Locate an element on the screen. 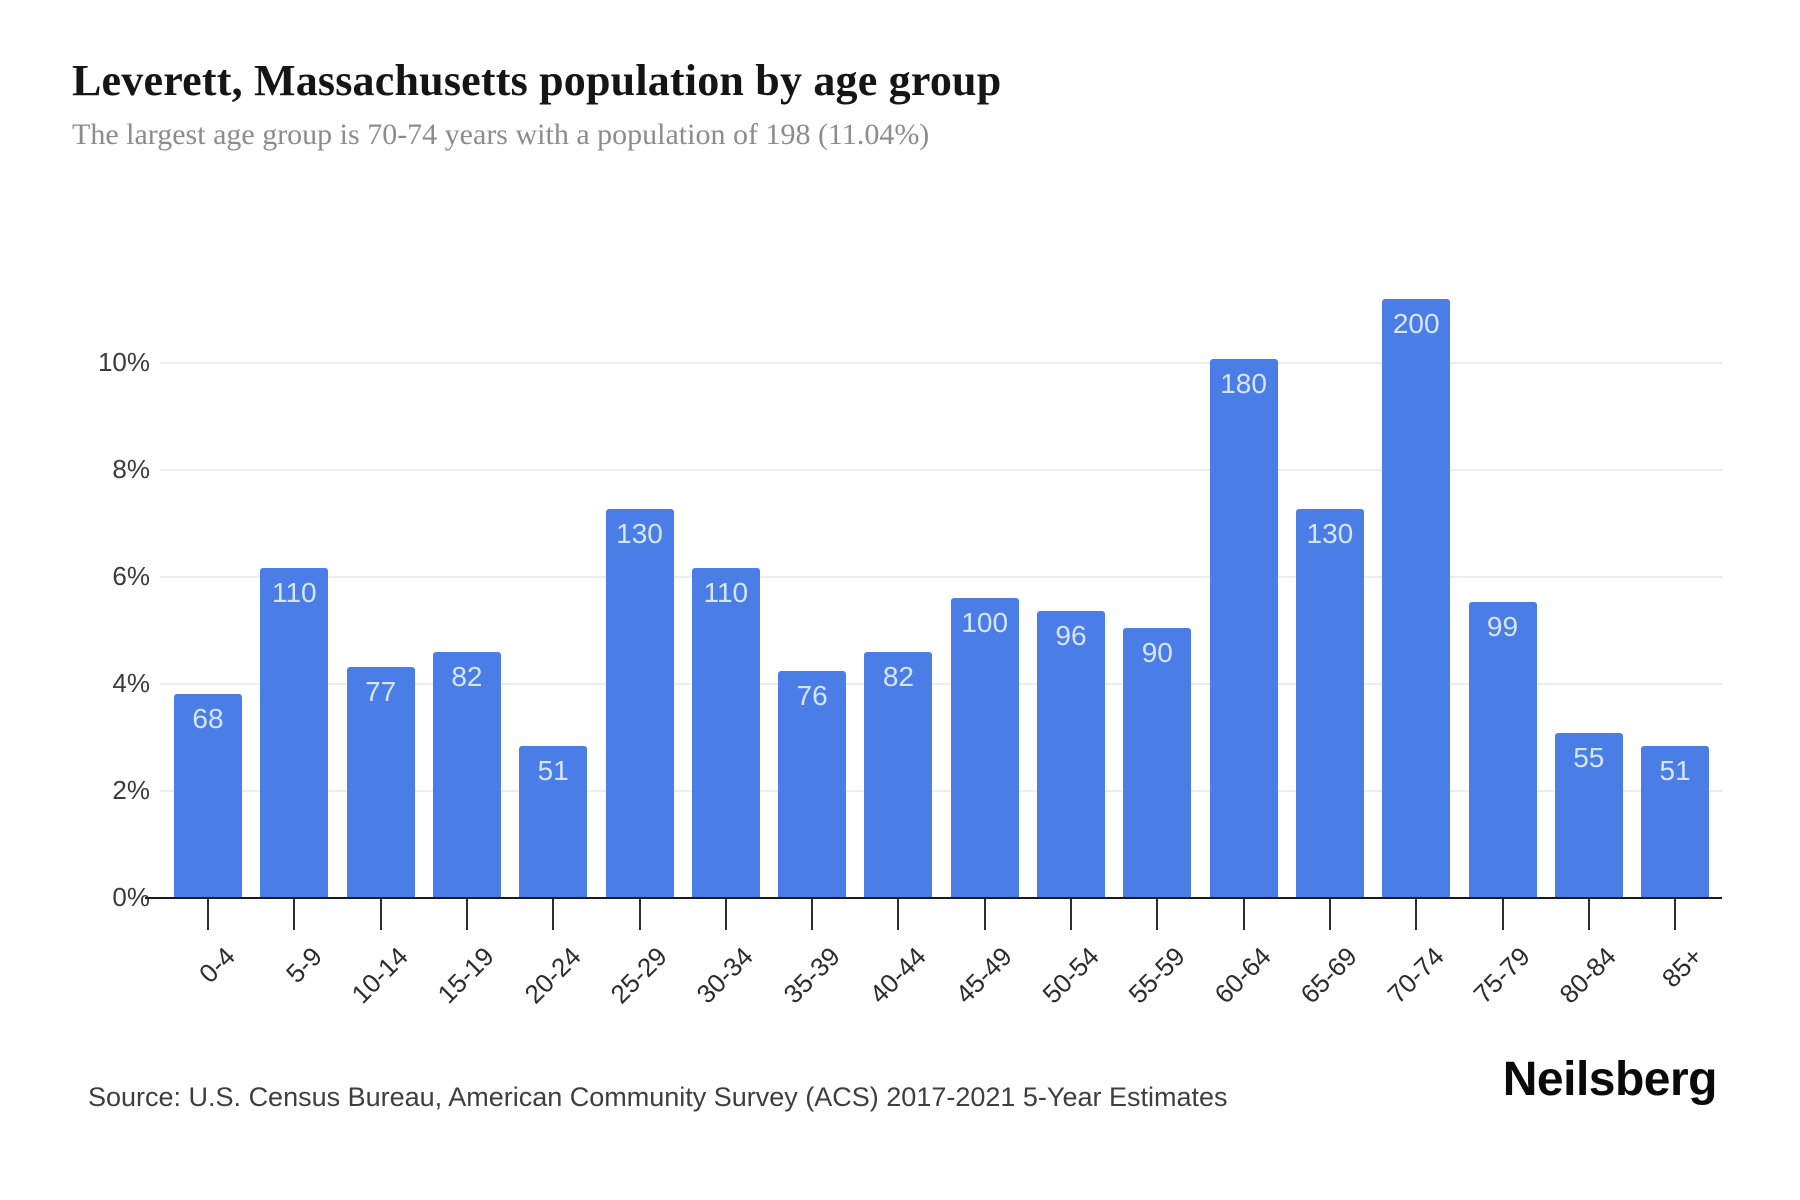  x-axis-label-45-49: 45-49 is located at coordinates (983, 975).